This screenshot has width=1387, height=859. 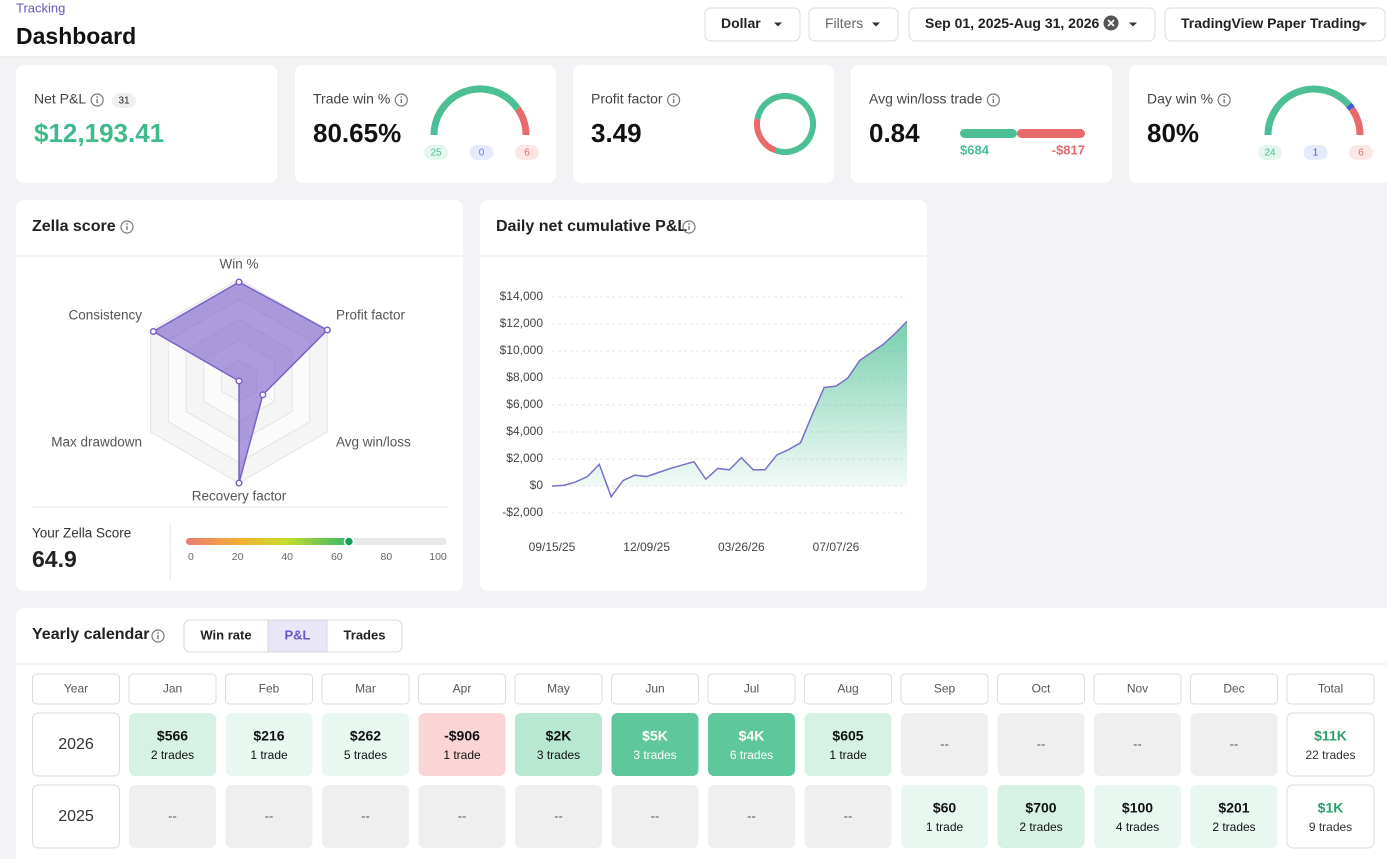 What do you see at coordinates (591, 226) in the screenshot?
I see `card-title: Daily net cumulative P&L` at bounding box center [591, 226].